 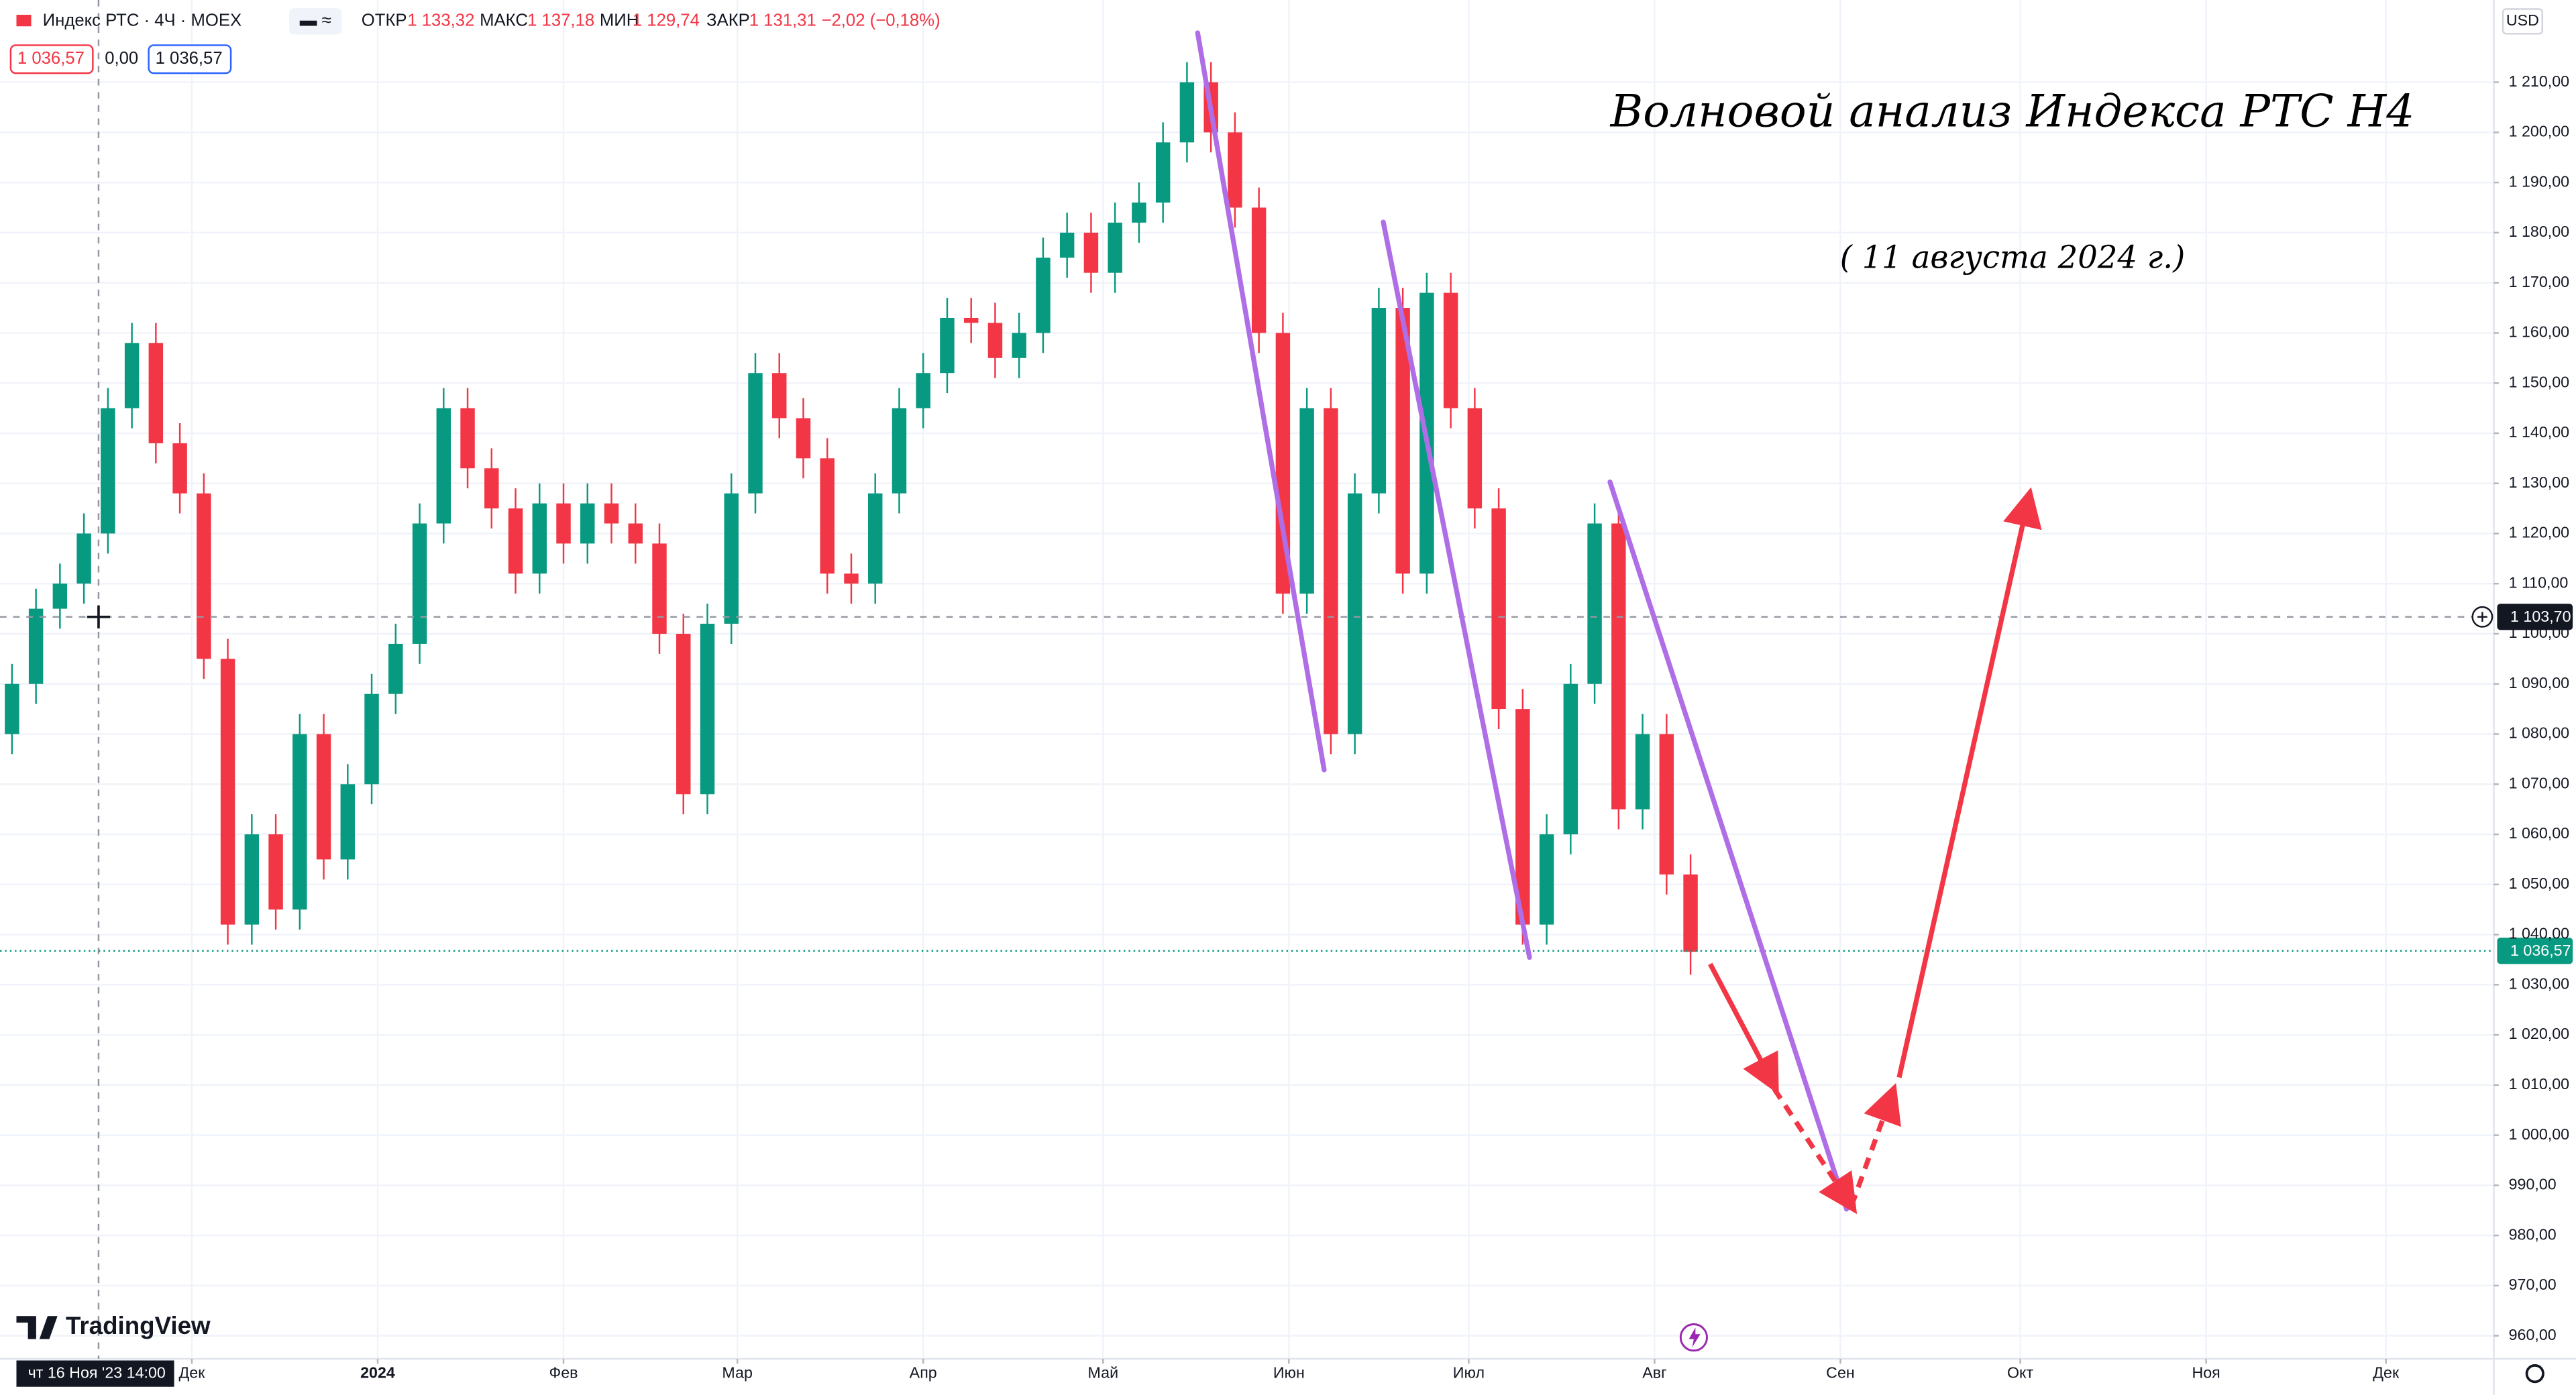 I want to click on y-tick-label: 980,00, so click(x=2533, y=1234).